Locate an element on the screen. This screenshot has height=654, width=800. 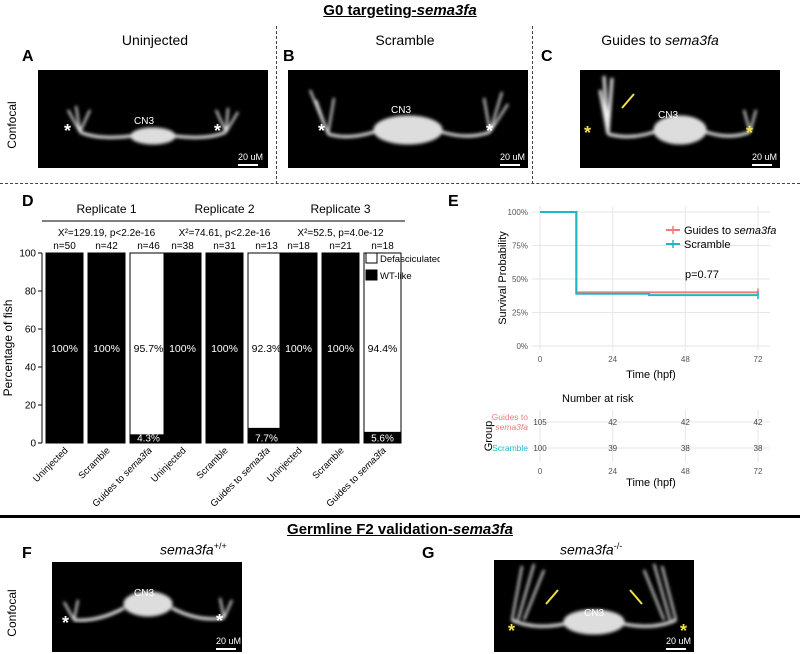
divider-ab is located at coordinates (276, 105).